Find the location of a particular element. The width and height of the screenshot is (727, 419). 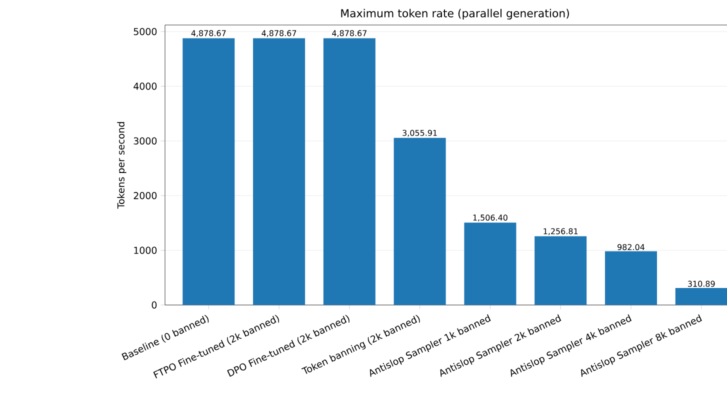

y-axis-title: Tokens per second is located at coordinates (121, 165).